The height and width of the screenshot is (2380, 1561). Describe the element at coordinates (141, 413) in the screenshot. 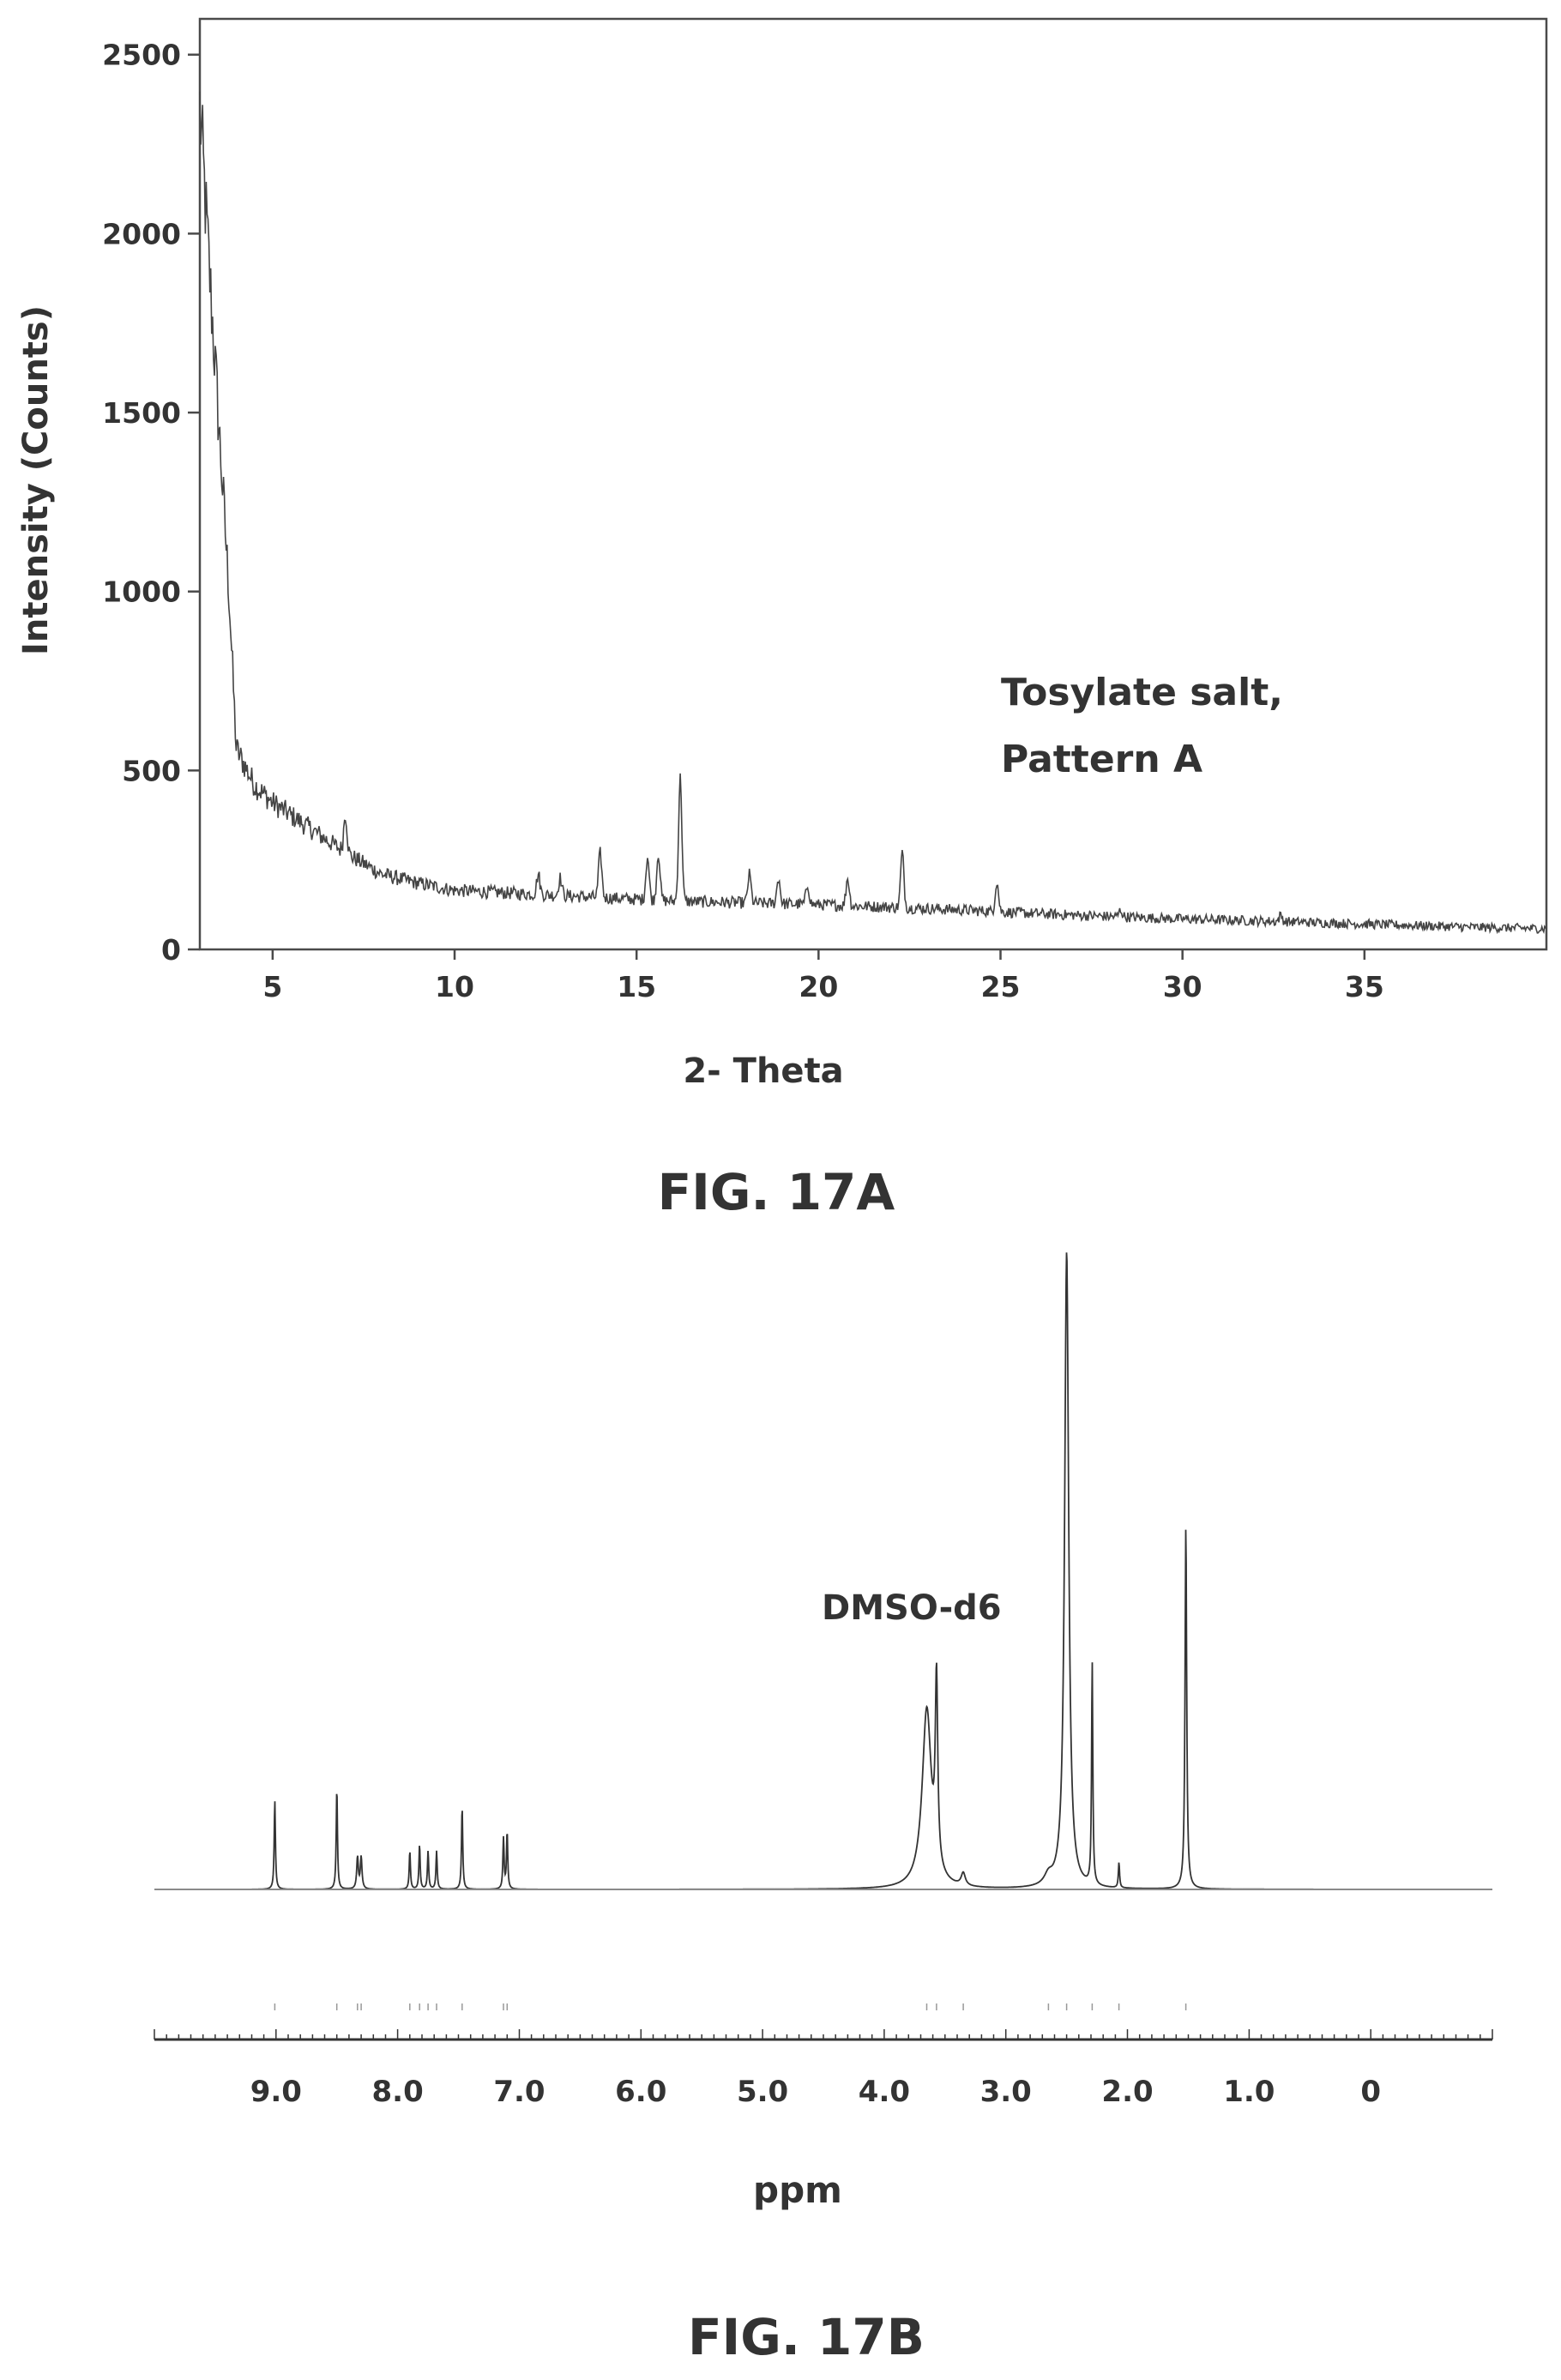

I see `xrpd-y-tick-label: 1500` at that location.